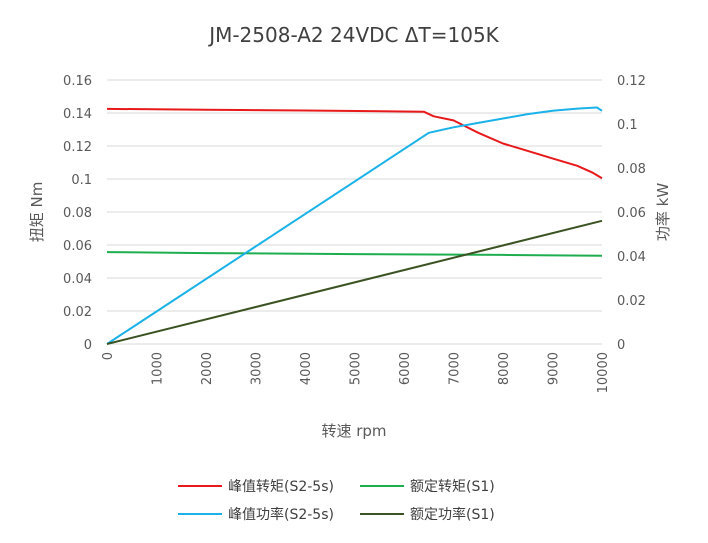 The width and height of the screenshot is (708, 543). Describe the element at coordinates (631, 81) in the screenshot. I see `y-right-tick-label: 0.12` at that location.